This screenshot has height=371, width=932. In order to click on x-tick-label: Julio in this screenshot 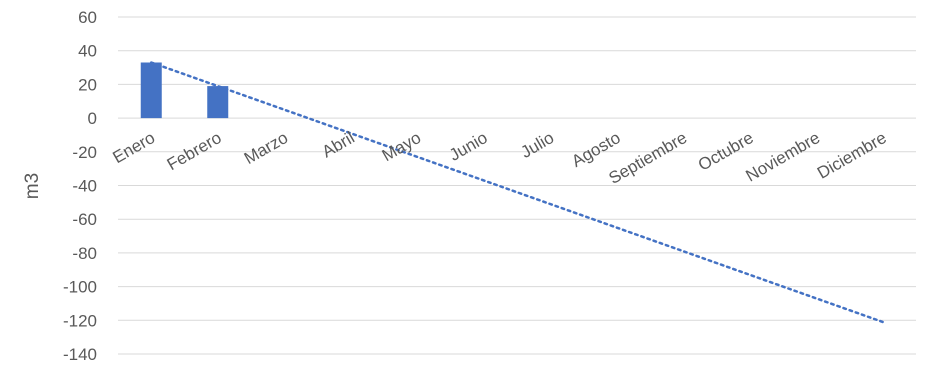, I will do `click(537, 145)`.